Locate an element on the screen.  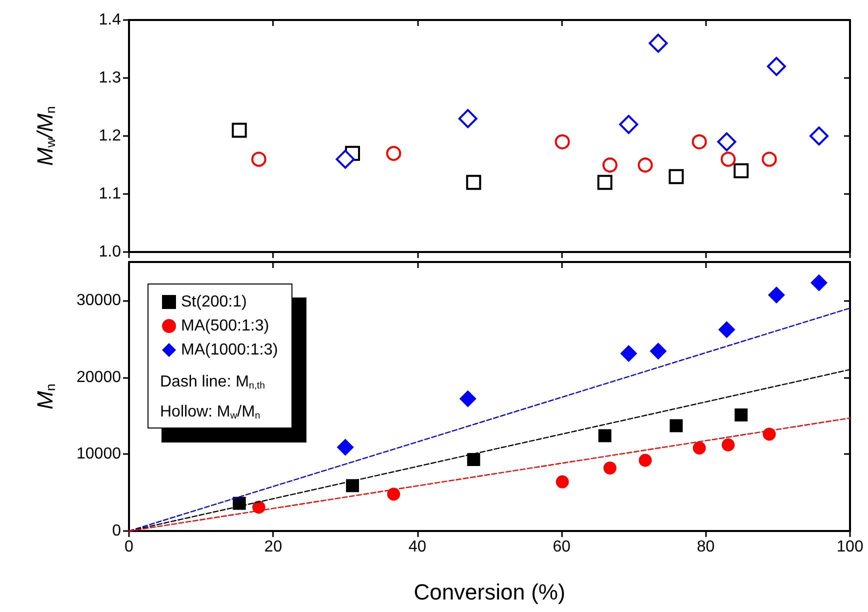
y-tick-label: 1.3 is located at coordinates (110, 78).